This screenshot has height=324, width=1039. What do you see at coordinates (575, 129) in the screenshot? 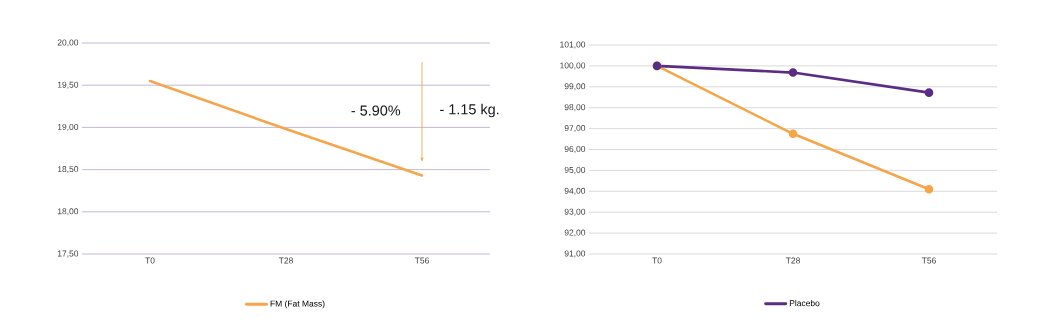
I see `y-tick-label: 97,00` at bounding box center [575, 129].